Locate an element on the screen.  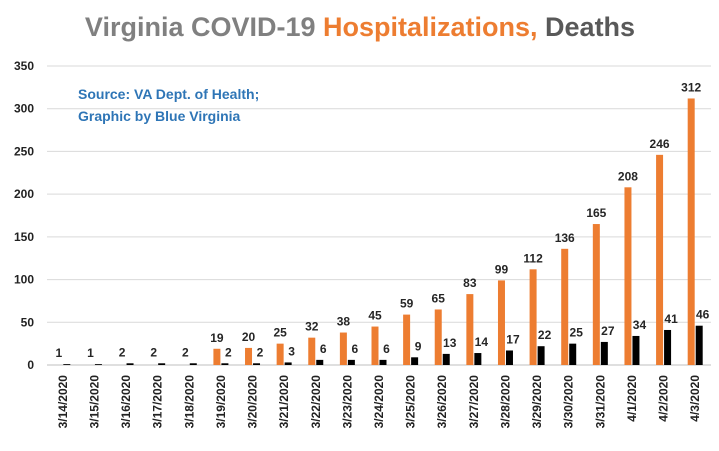
hospitalizations-data-label: 45 is located at coordinates (375, 316).